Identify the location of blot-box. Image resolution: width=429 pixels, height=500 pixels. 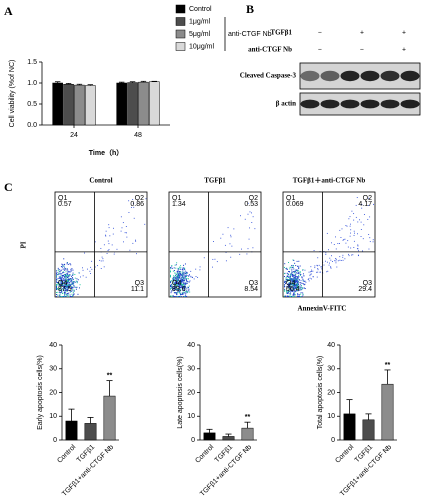
(360, 104).